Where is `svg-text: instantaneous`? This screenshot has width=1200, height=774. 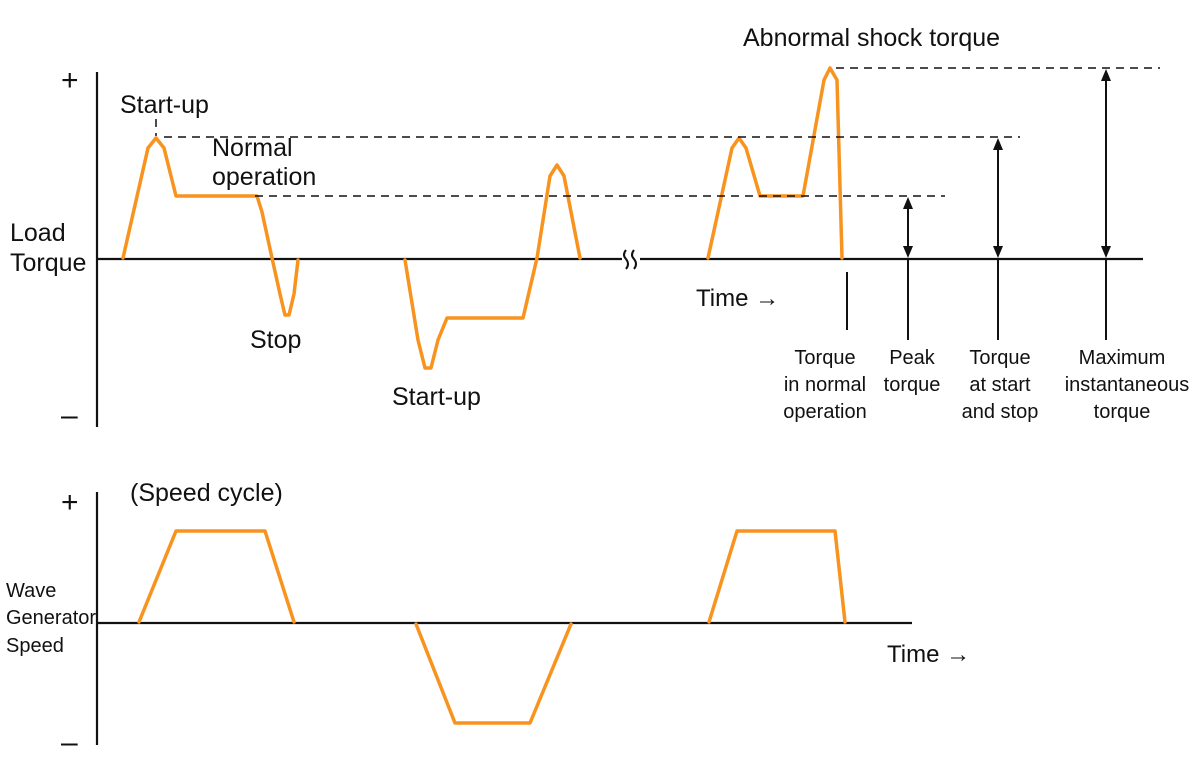 svg-text: instantaneous is located at coordinates (1127, 385).